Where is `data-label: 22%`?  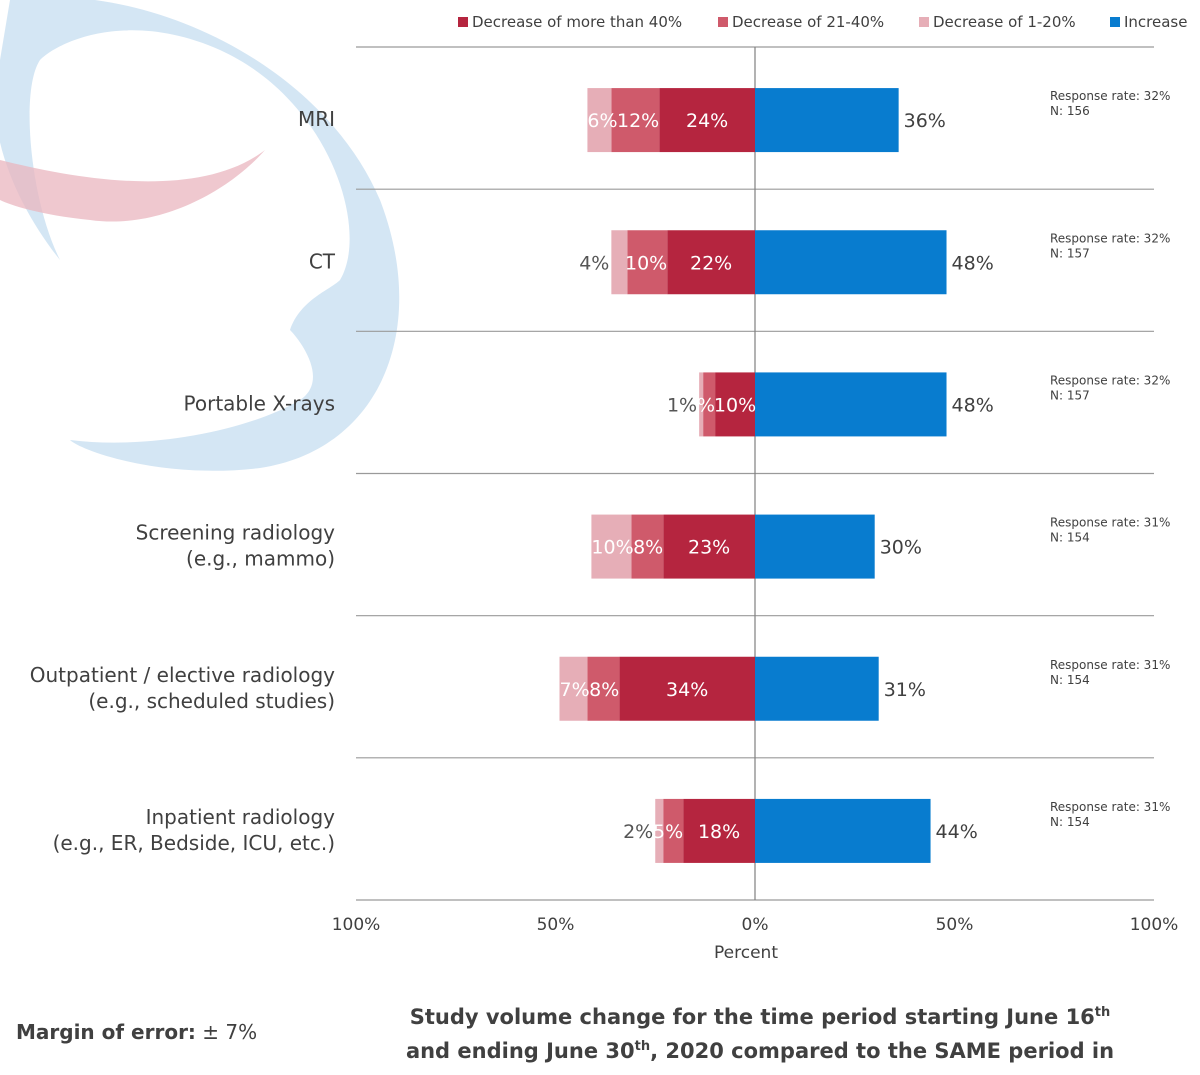
data-label: 22% is located at coordinates (711, 263).